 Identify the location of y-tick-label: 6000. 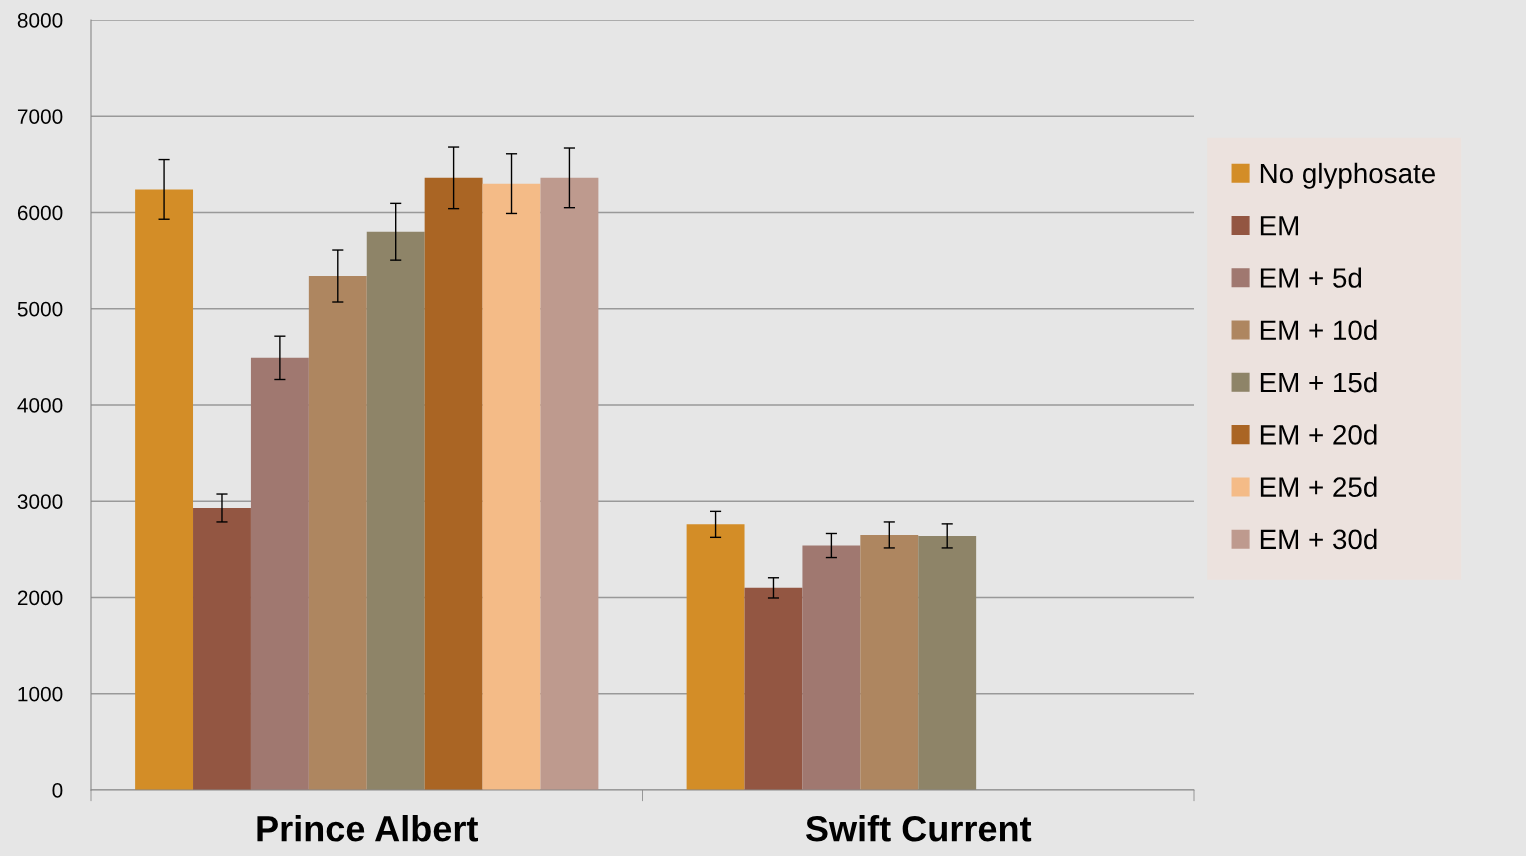
(40, 213).